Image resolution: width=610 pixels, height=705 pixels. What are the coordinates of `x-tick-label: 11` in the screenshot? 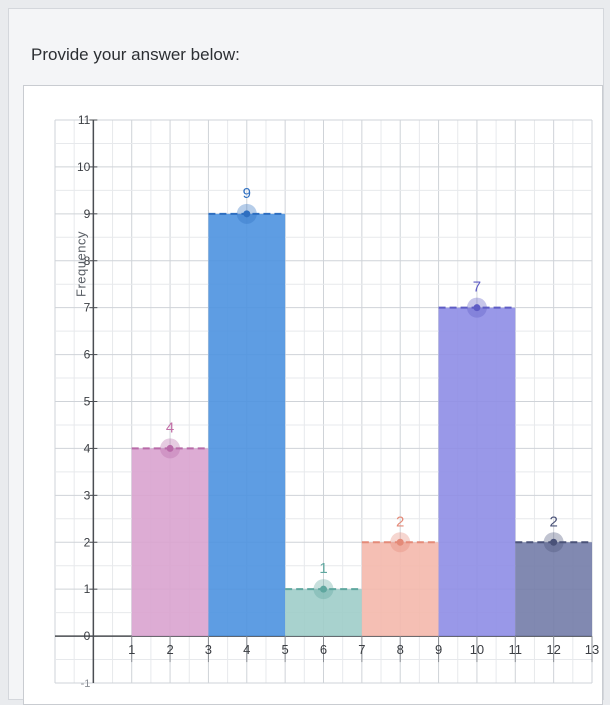 It's located at (516, 649).